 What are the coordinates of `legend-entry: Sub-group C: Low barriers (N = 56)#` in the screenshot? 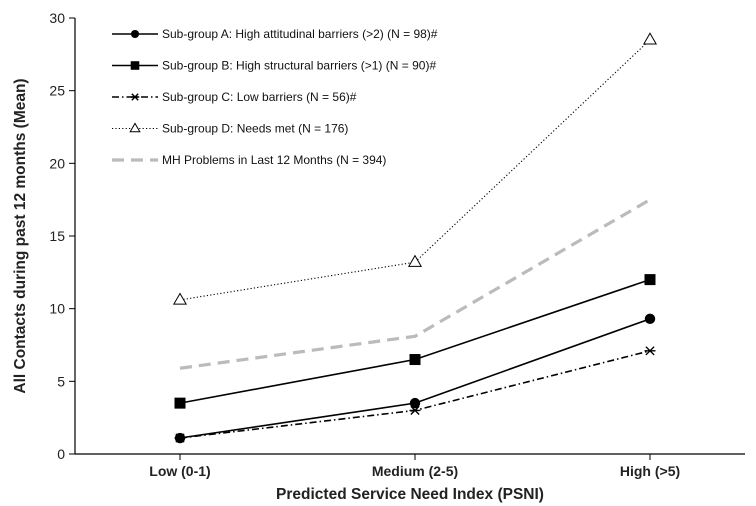 It's located at (234, 97).